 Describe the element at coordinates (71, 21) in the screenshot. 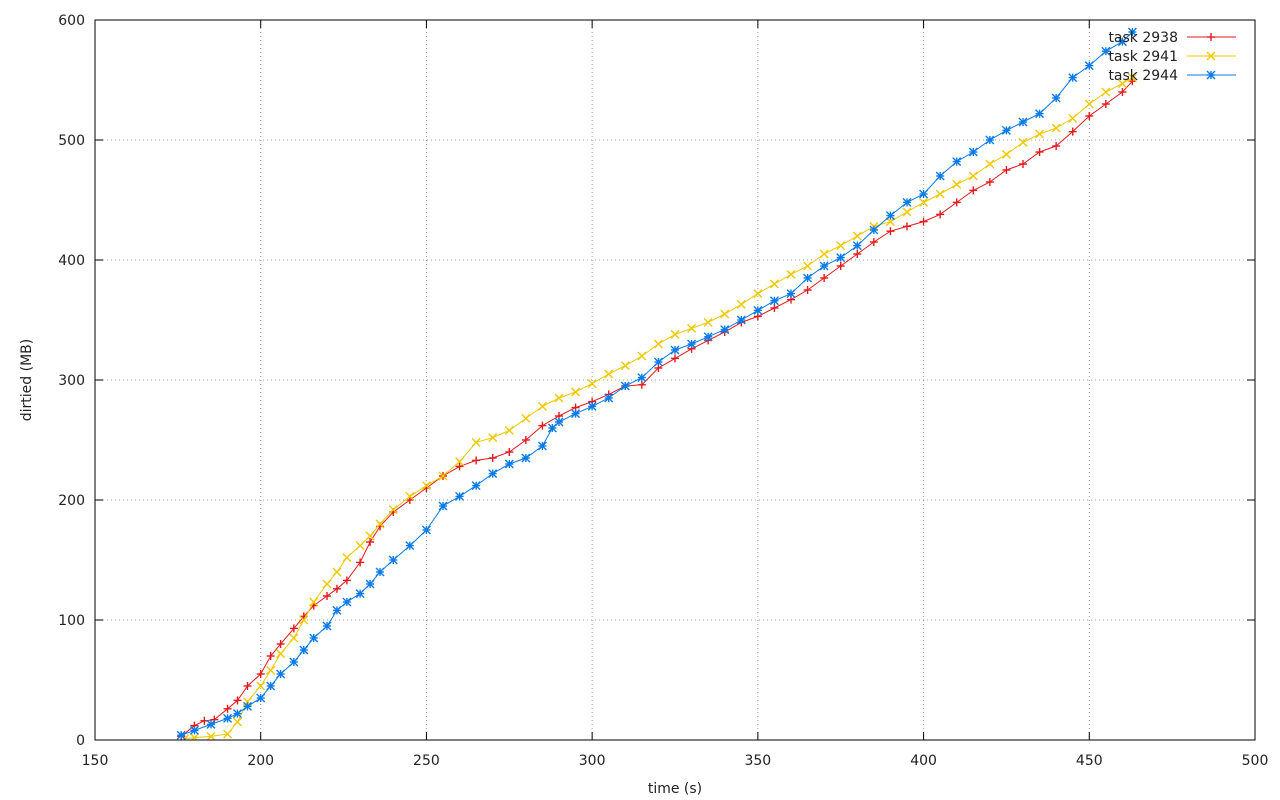

I see `y-tick-label: 600` at that location.